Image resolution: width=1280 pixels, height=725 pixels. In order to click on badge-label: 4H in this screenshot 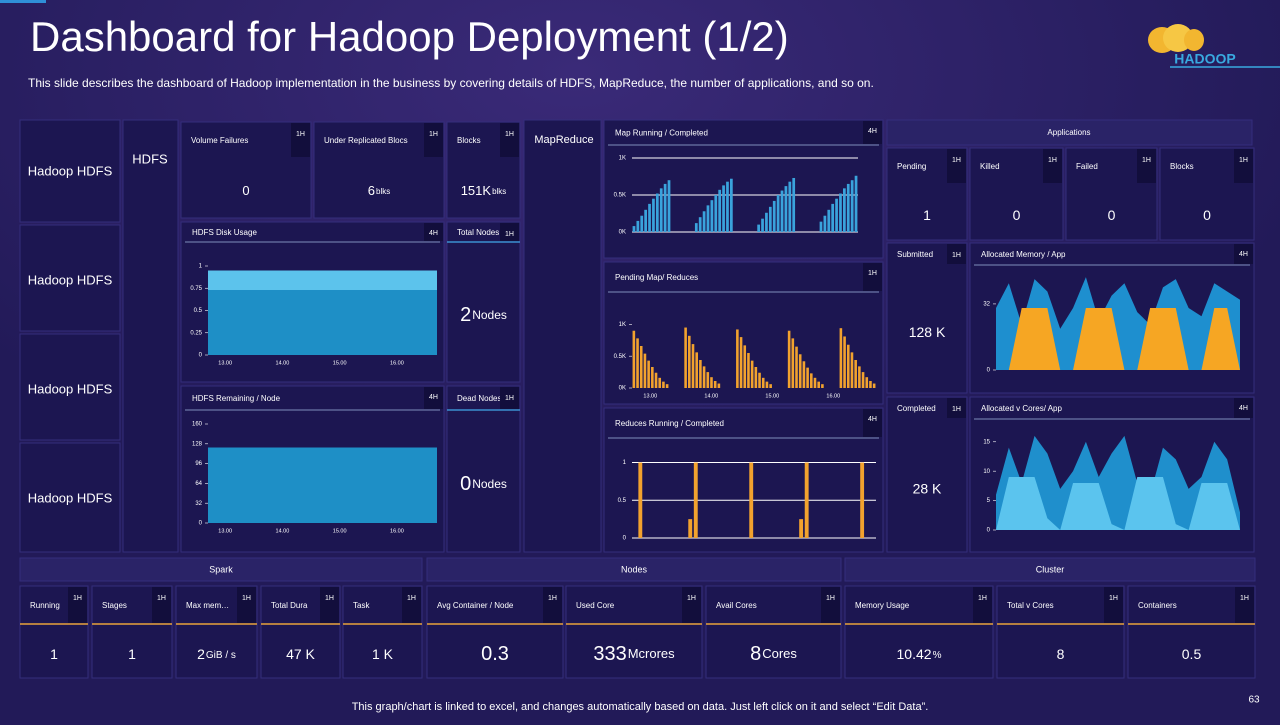, I will do `click(872, 131)`.